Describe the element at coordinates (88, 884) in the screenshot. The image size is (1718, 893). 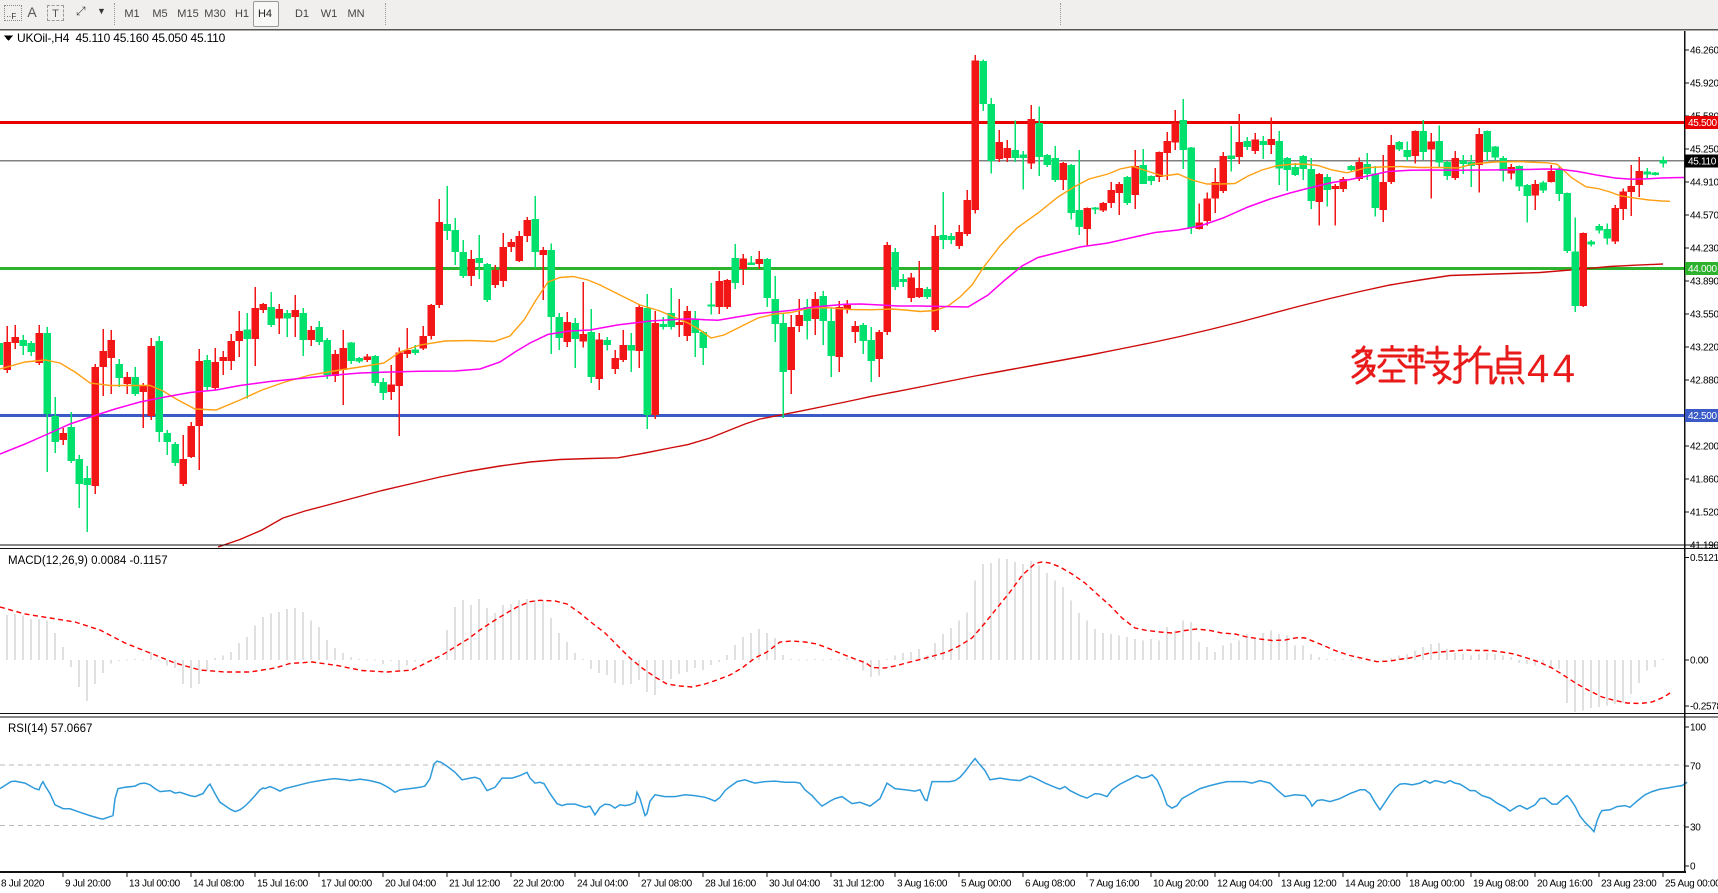
I see `svg-text: 9 Jul 20:00` at that location.